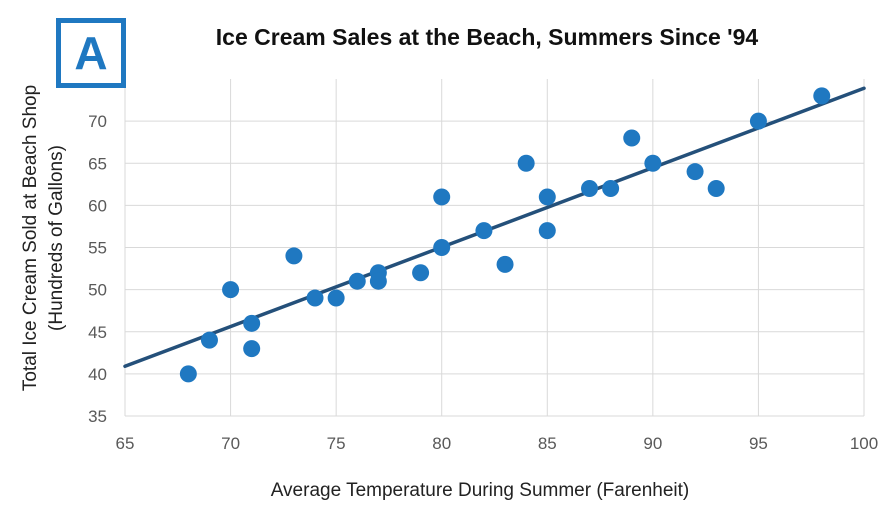  Describe the element at coordinates (125, 443) in the screenshot. I see `x-tick-label: 65` at that location.